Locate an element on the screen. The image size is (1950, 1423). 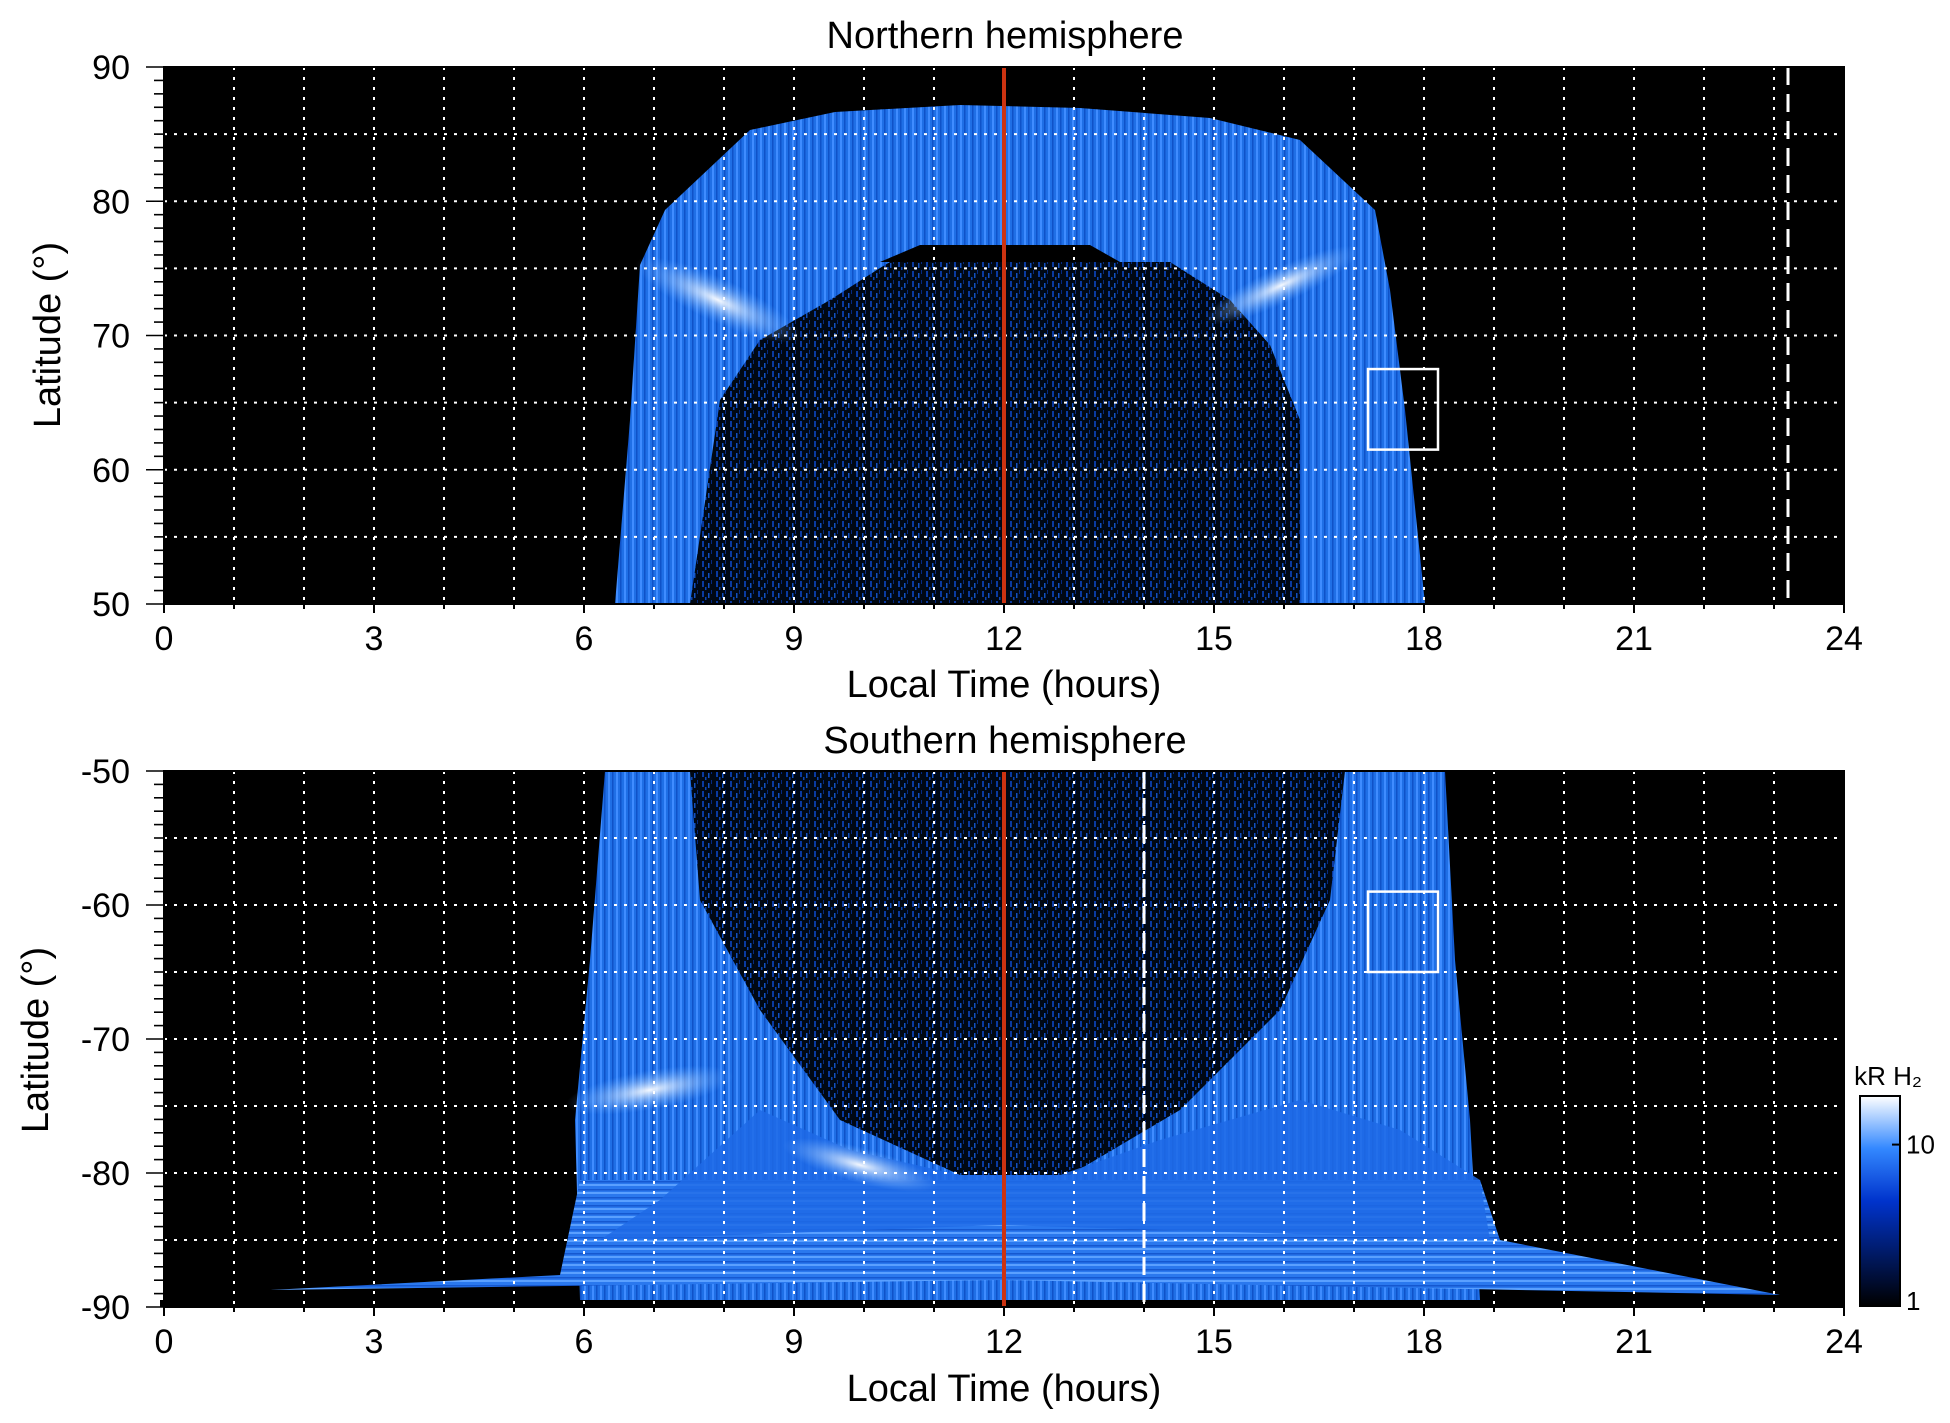
y-tick-label: 90 is located at coordinates (111, 68).